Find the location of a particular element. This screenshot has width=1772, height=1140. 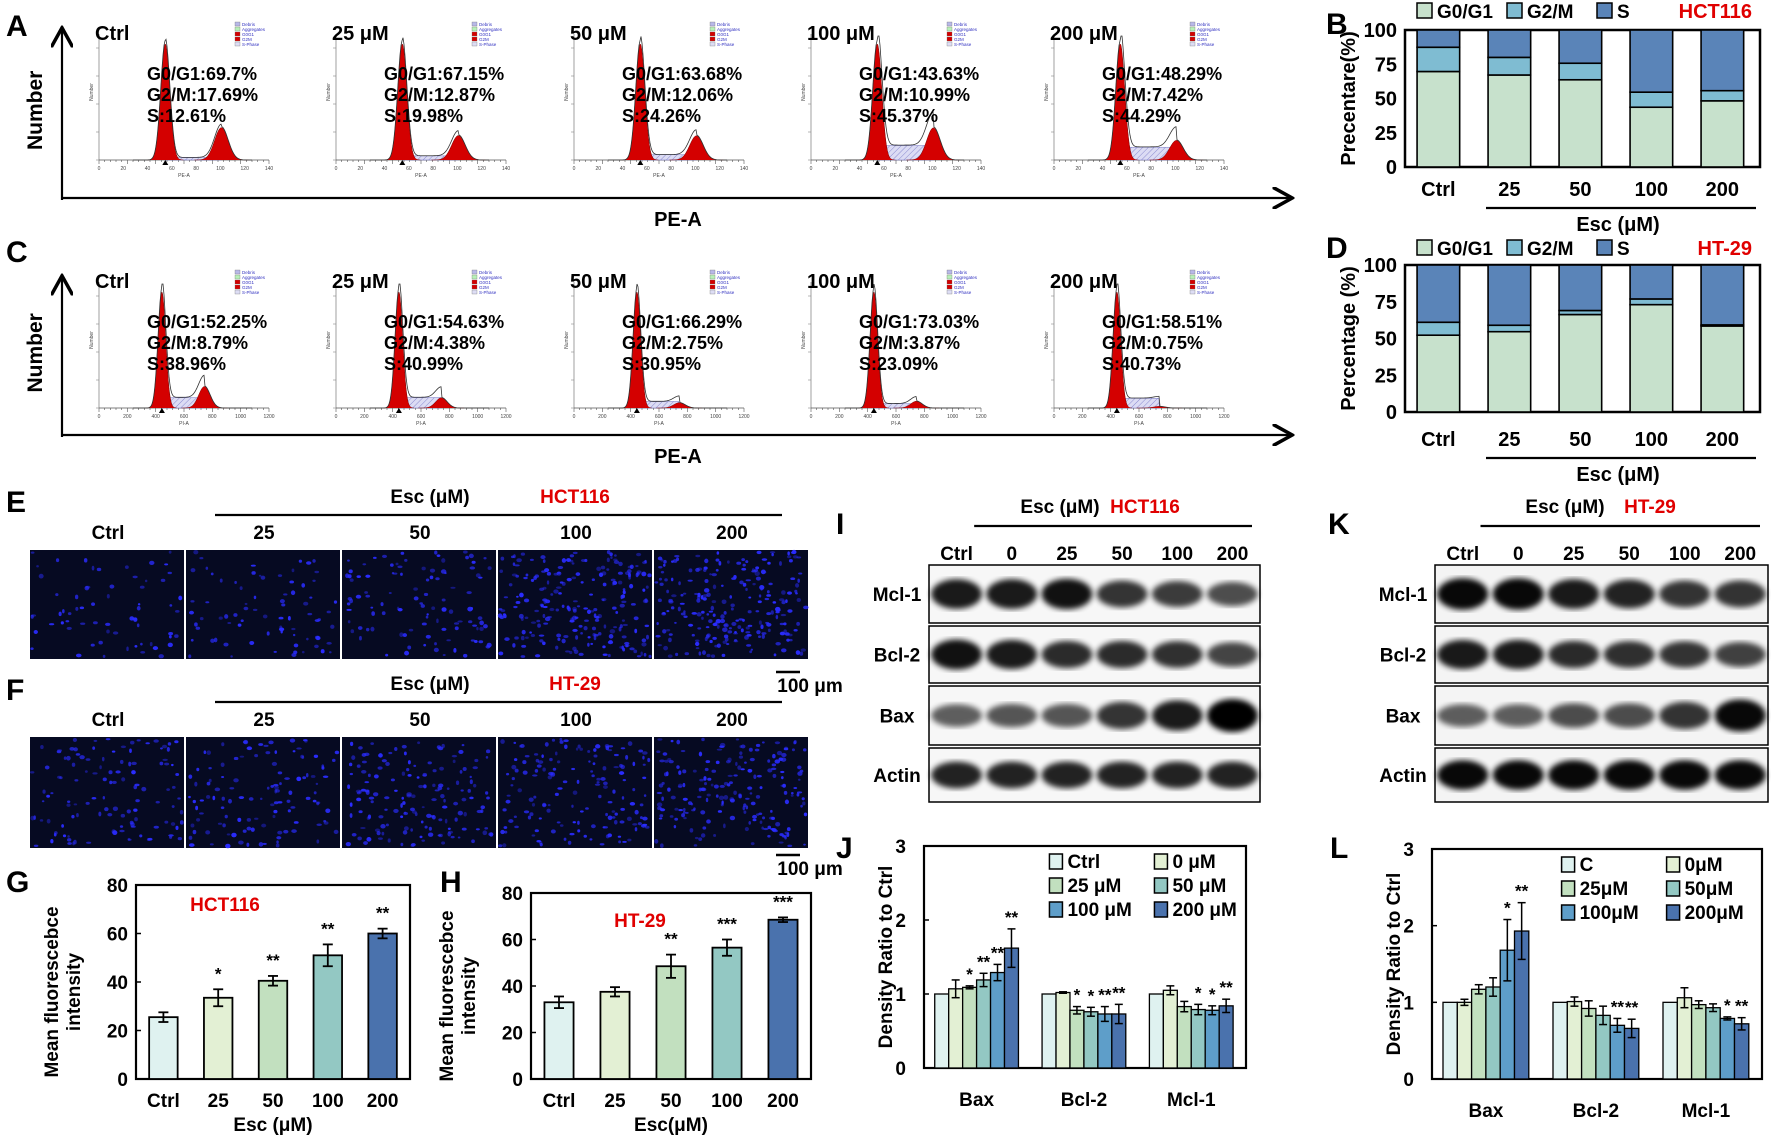

blot-frame is located at coordinates (1601, 775).